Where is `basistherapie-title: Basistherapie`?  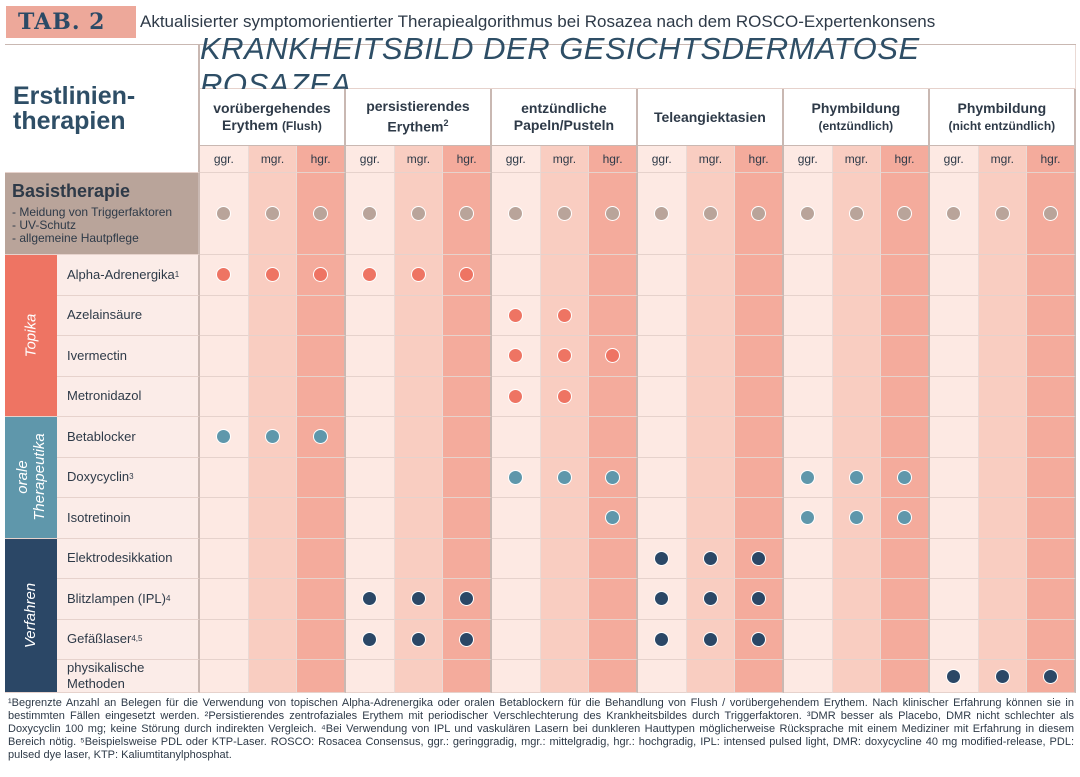
basistherapie-title: Basistherapie is located at coordinates (71, 191).